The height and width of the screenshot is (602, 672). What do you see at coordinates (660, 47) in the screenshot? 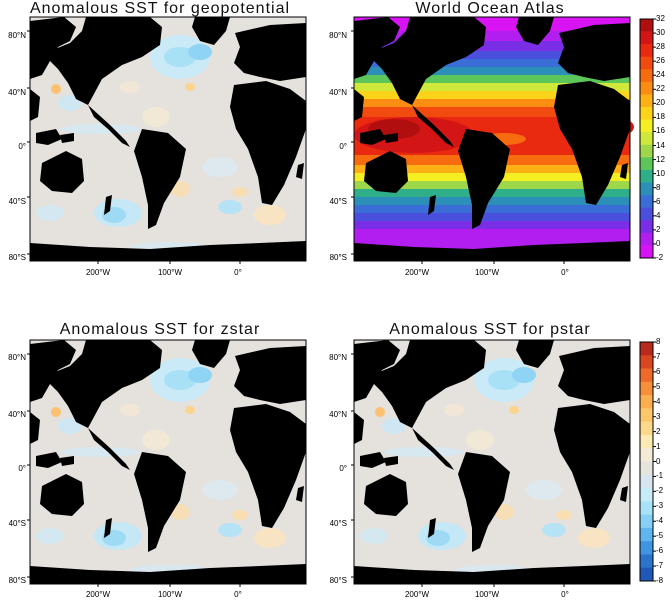
I see `colorbar-label: 28` at bounding box center [660, 47].